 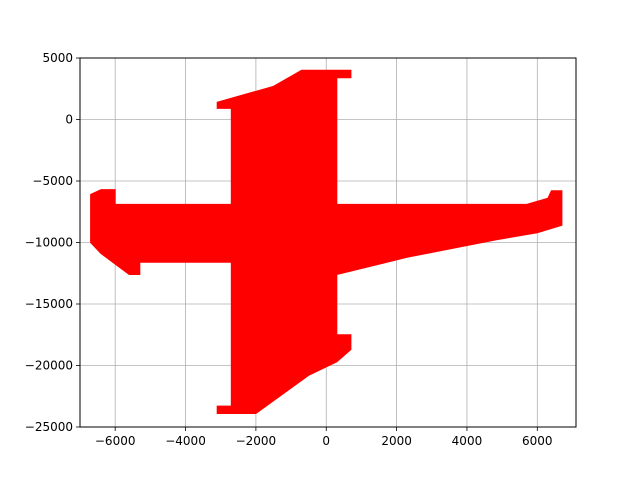 I want to click on y-tick-label: −20000, so click(x=49, y=366).